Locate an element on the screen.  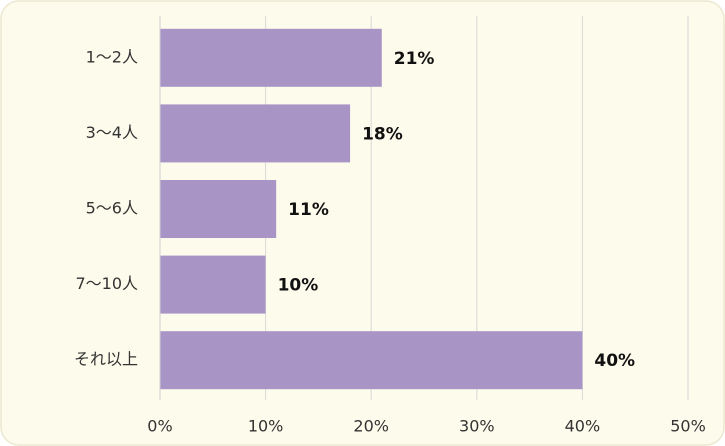
x-tick-label: 20% is located at coordinates (371, 426).